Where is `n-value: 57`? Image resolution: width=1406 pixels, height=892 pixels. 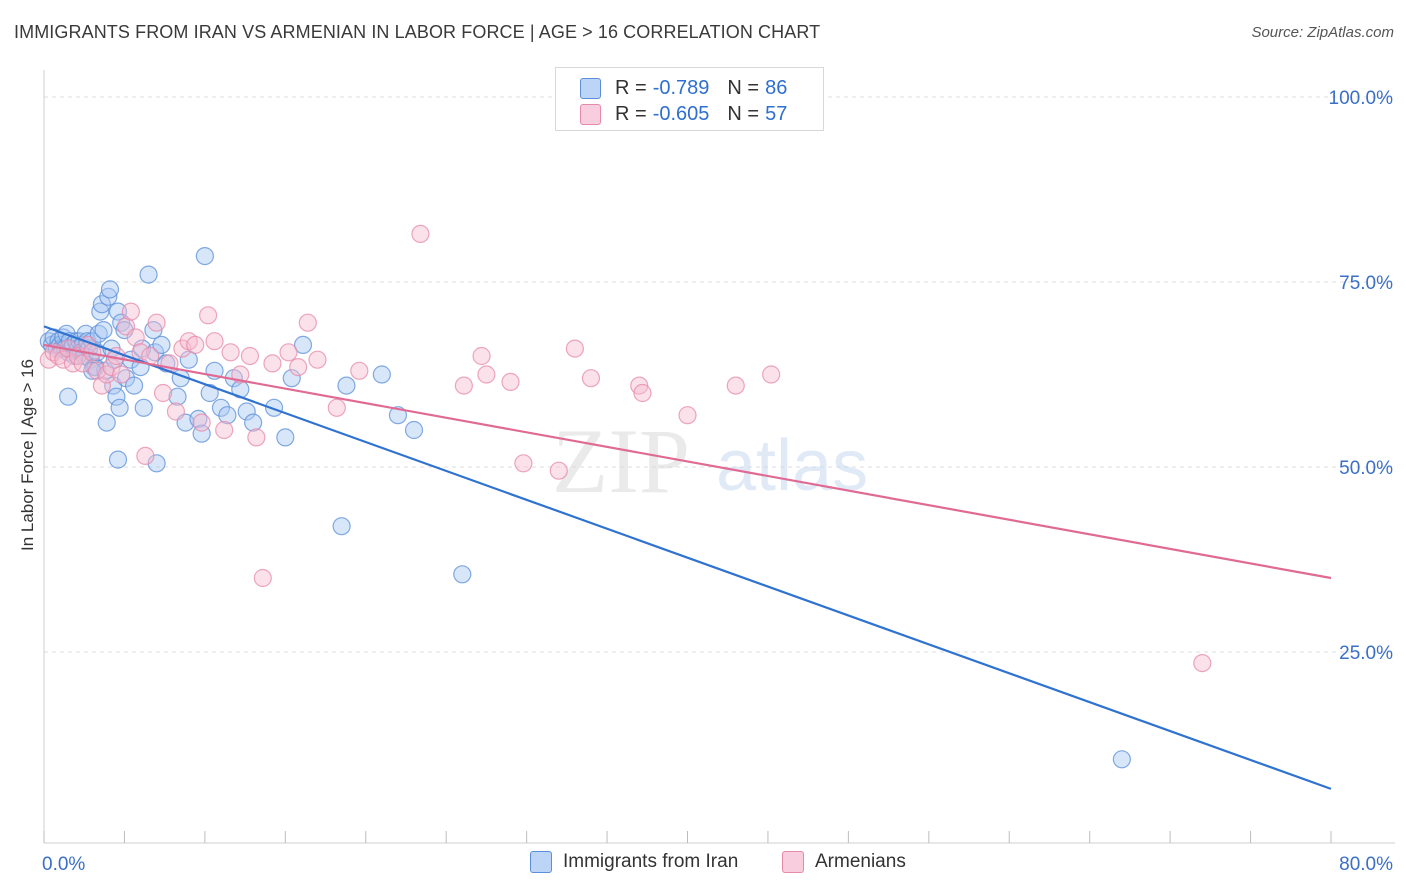 n-value: 57 is located at coordinates (776, 113).